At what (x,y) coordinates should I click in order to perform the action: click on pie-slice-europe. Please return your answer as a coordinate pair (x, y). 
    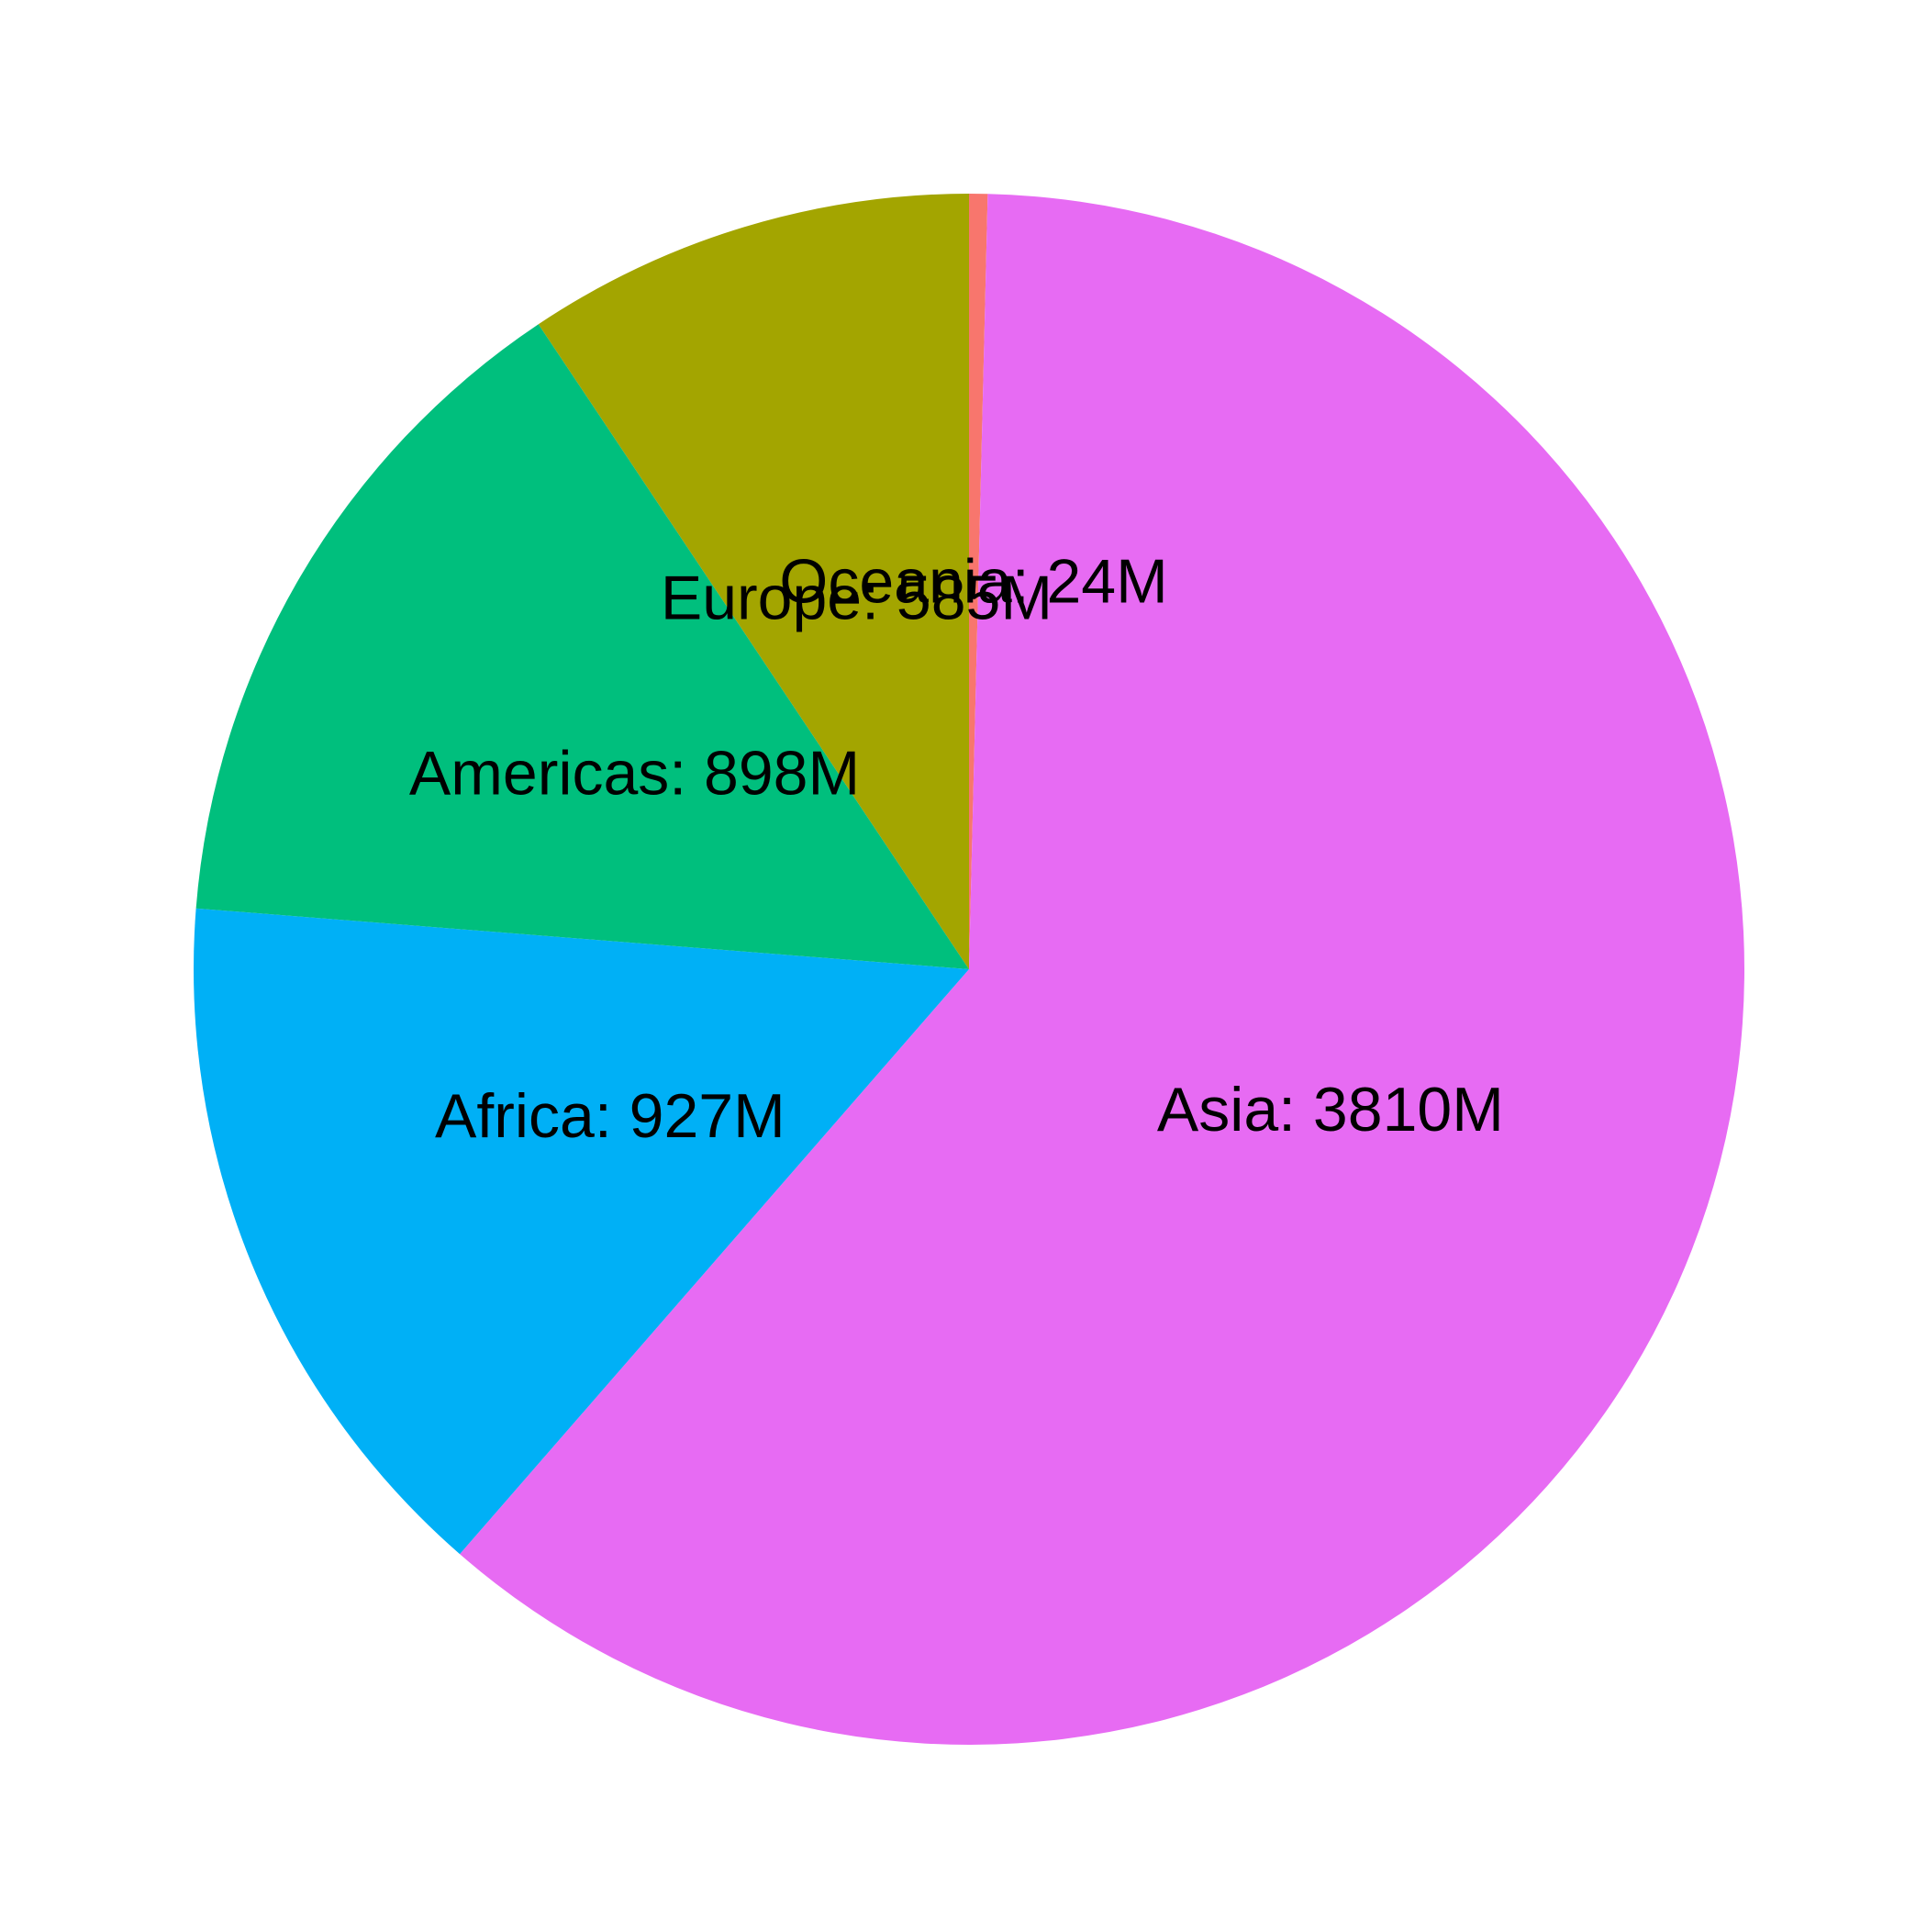
    Looking at the image, I should click on (753, 581).